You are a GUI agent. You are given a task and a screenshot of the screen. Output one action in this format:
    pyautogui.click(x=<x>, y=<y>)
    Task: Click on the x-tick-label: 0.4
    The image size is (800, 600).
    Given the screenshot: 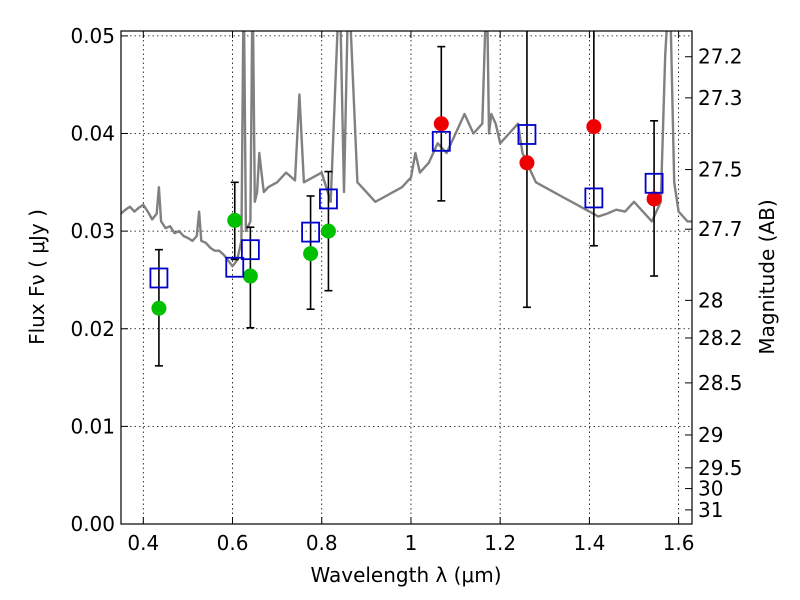 What is the action you would take?
    pyautogui.click(x=143, y=543)
    